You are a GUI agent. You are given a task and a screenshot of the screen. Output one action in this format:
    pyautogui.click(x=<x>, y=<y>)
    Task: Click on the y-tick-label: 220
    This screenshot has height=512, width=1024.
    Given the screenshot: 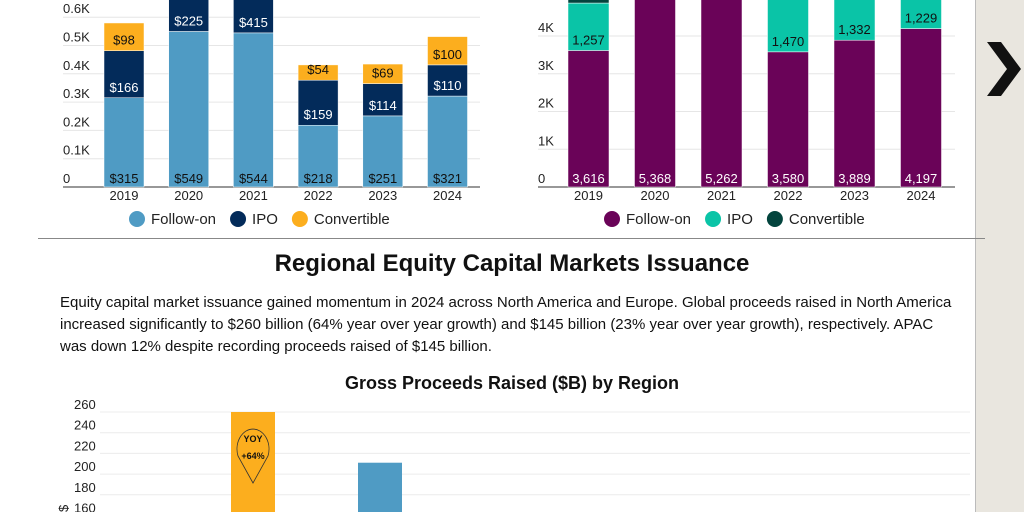 What is the action you would take?
    pyautogui.click(x=85, y=445)
    